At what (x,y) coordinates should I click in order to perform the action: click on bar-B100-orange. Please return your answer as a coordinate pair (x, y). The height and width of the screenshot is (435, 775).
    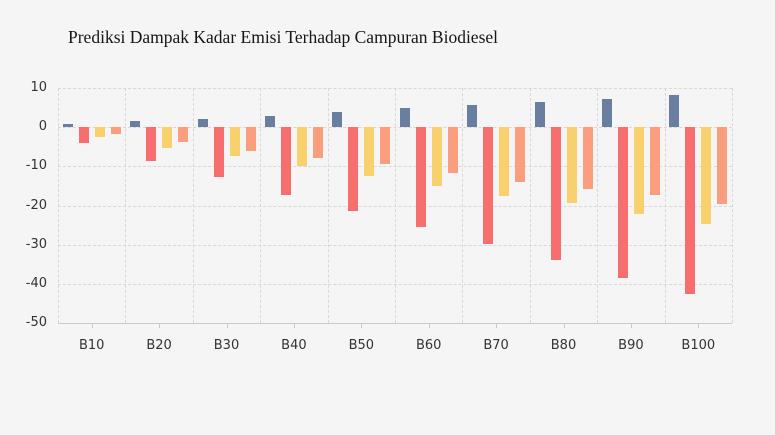
    Looking at the image, I should click on (722, 165).